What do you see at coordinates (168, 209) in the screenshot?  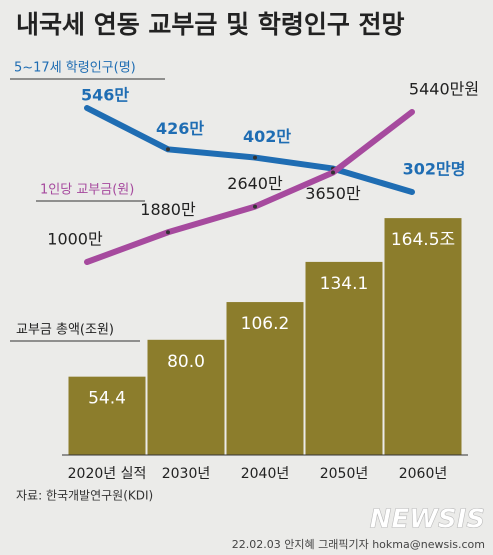 I see `line-value-label: 1880만` at bounding box center [168, 209].